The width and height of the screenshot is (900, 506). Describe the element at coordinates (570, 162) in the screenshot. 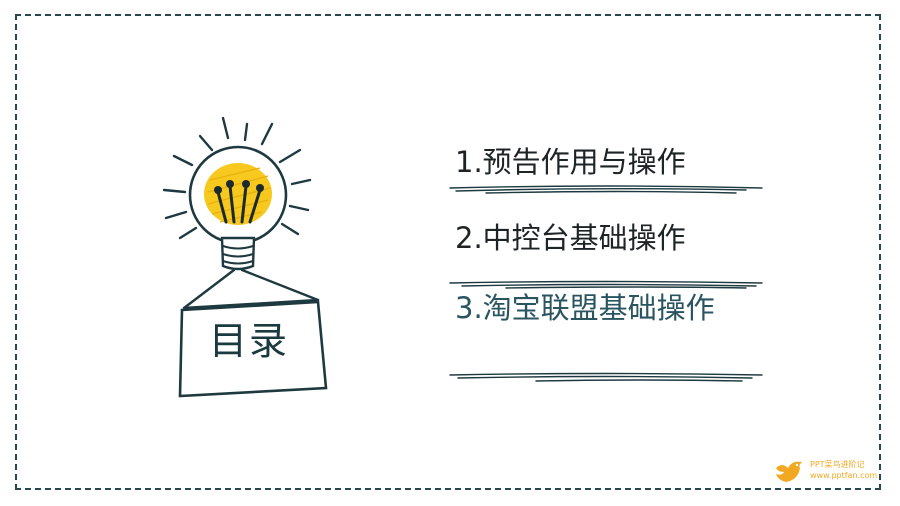

I see `toc-item-1: 1.预告作用与操作` at that location.